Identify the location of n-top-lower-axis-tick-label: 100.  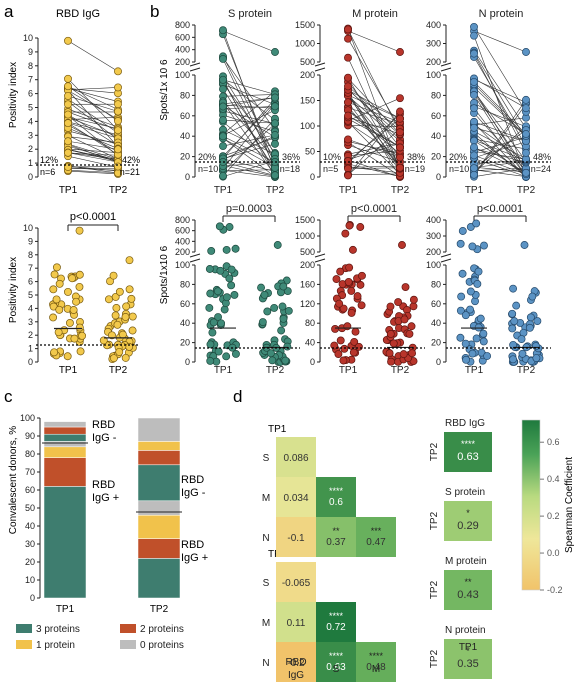
(433, 75).